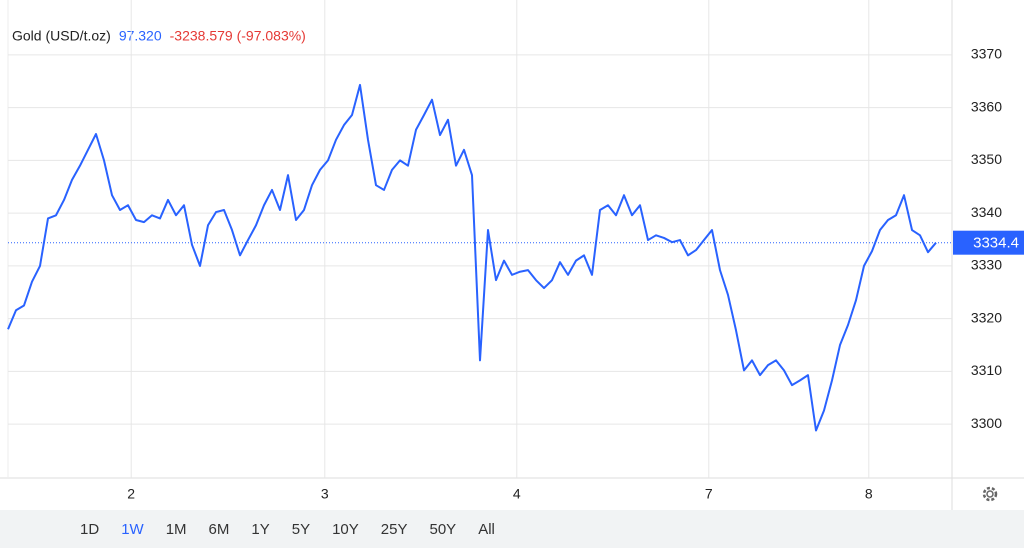 Image resolution: width=1024 pixels, height=548 pixels. Describe the element at coordinates (345, 529) in the screenshot. I see `range-button: 10Y` at that location.